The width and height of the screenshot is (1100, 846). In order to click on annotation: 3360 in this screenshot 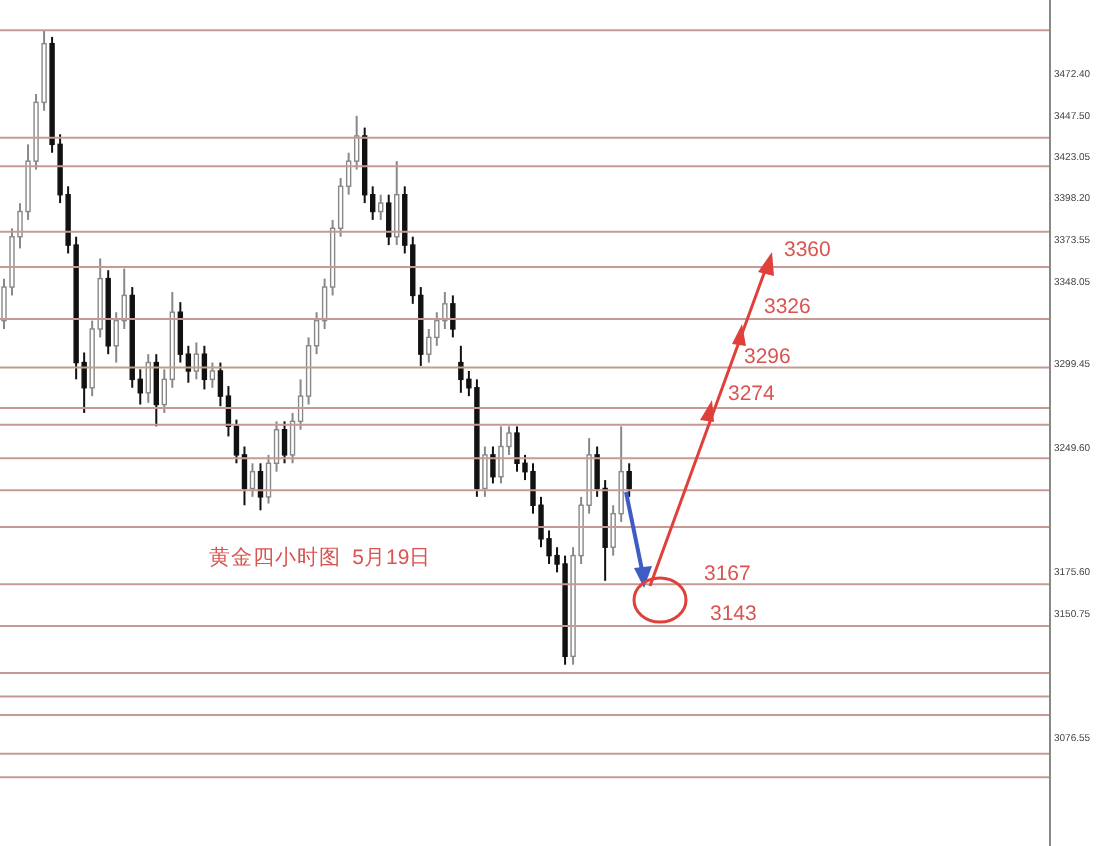, I will do `click(808, 249)`.